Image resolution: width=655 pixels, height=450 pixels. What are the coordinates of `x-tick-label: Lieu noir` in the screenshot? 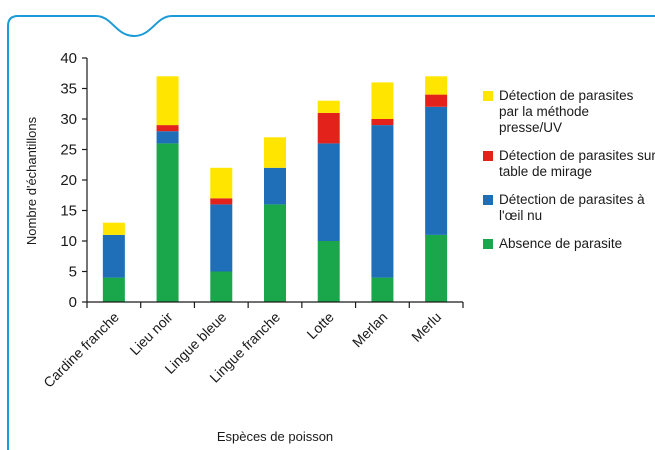 It's located at (151, 334).